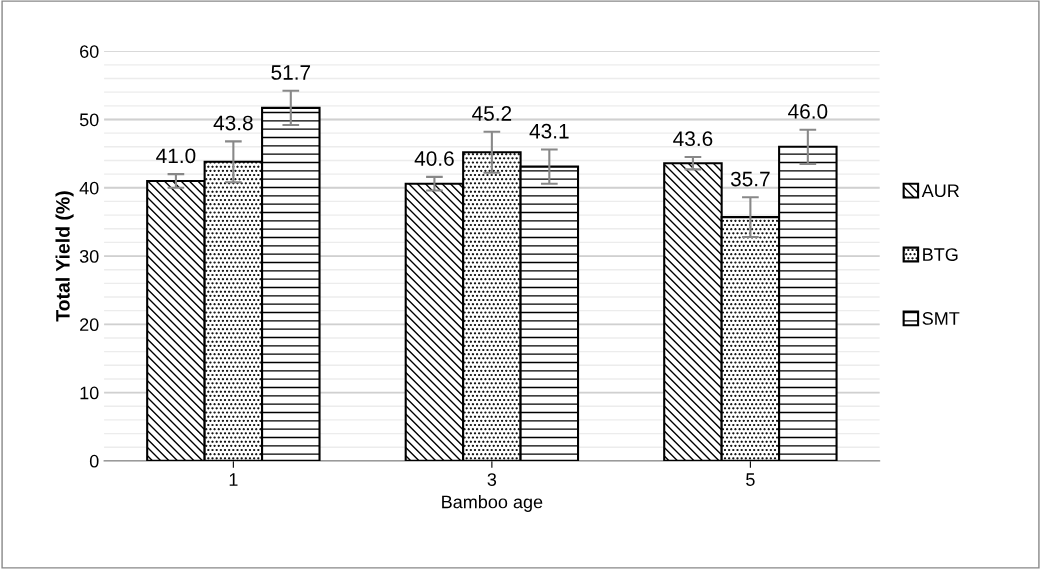 The height and width of the screenshot is (569, 1041). What do you see at coordinates (89, 325) in the screenshot?
I see `y-tick-label: 20` at bounding box center [89, 325].